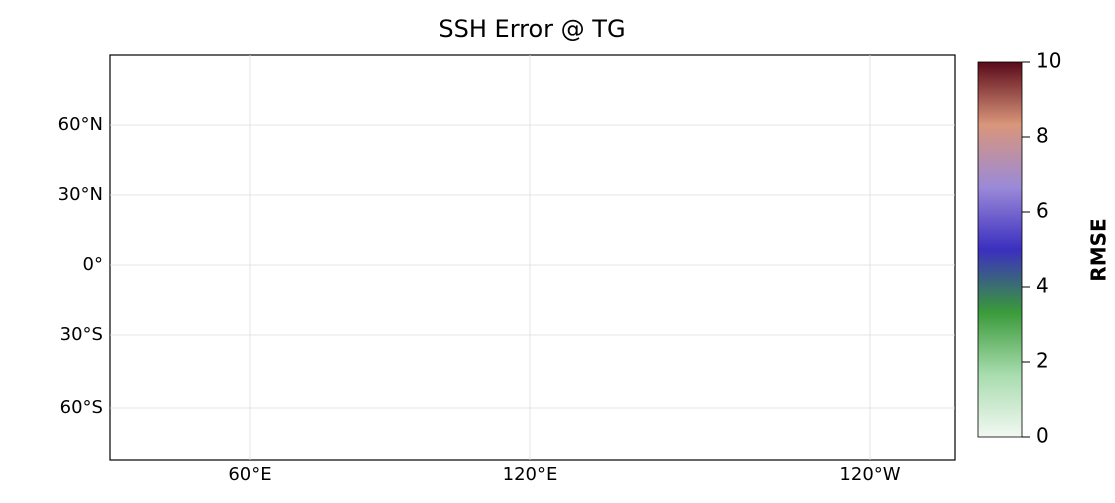 The width and height of the screenshot is (1115, 503). Describe the element at coordinates (1042, 361) in the screenshot. I see `colorbar-tick-label: 2` at that location.